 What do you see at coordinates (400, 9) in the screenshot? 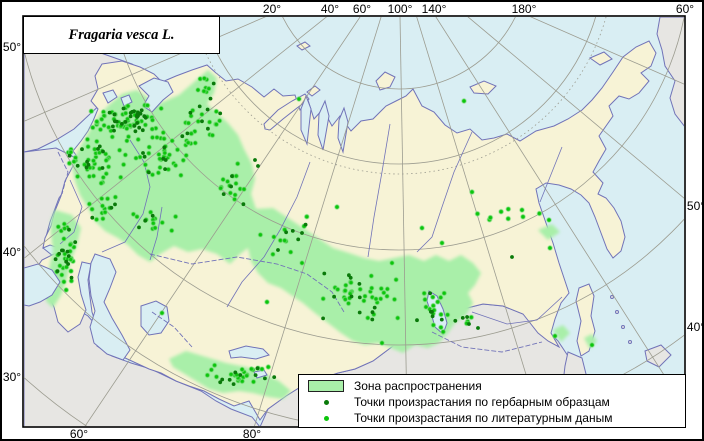
I see `longitude-label-top: 100°` at bounding box center [400, 9].